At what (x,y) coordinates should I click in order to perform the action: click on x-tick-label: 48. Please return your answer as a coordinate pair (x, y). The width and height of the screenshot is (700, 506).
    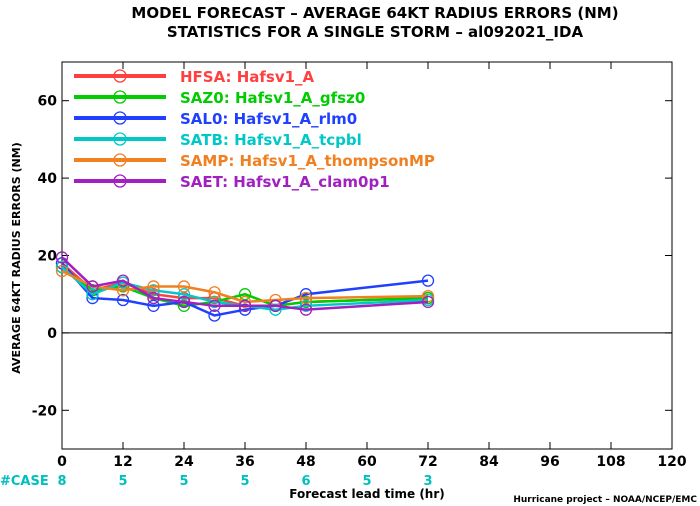
    Looking at the image, I should click on (305, 462).